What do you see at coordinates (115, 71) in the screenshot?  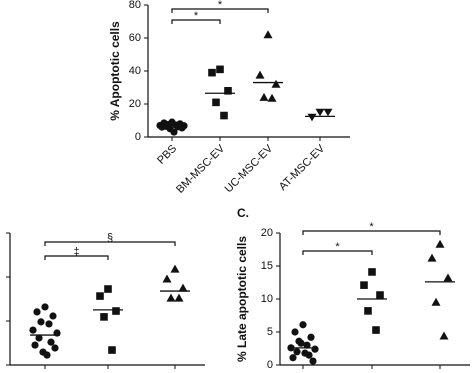 I see `y-axis-label: % Apoptotic cells` at bounding box center [115, 71].